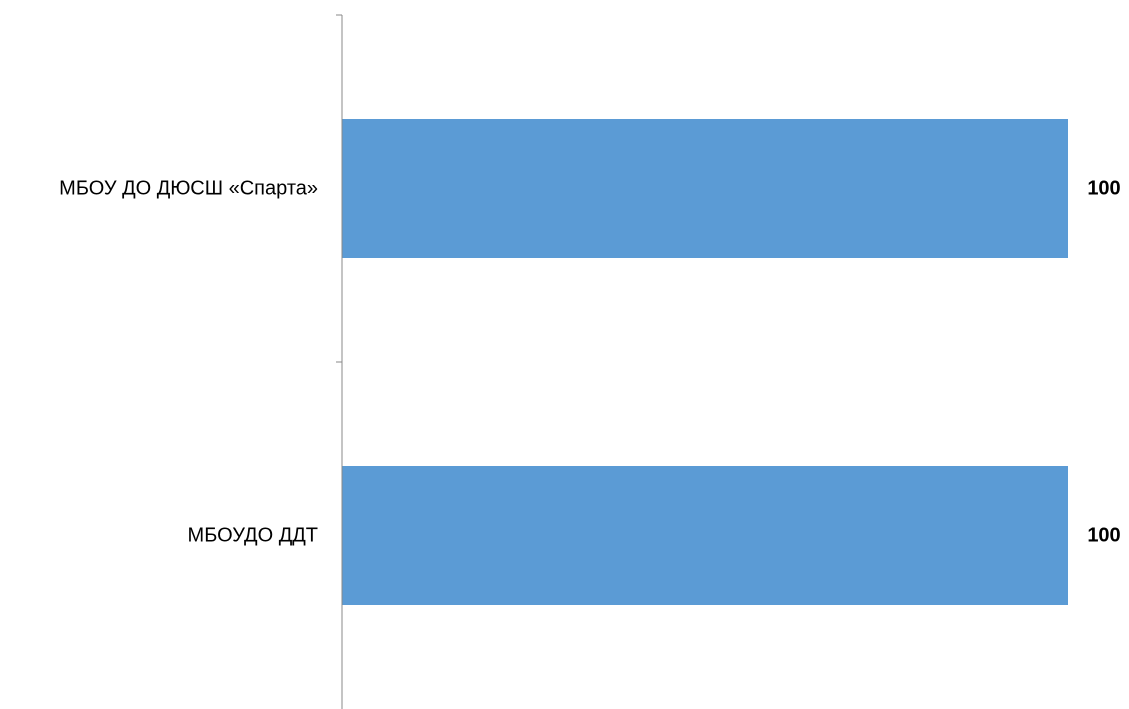 The width and height of the screenshot is (1129, 709). I want to click on category-axis, so click(339, 361).